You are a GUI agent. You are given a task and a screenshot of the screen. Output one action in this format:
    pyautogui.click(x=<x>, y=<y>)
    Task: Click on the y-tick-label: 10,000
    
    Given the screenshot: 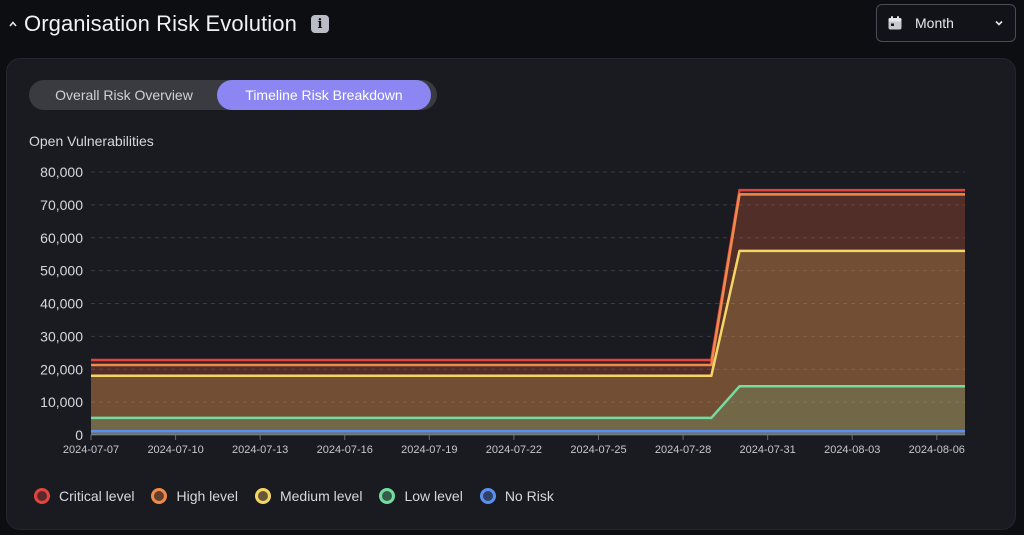 What is the action you would take?
    pyautogui.click(x=61, y=402)
    